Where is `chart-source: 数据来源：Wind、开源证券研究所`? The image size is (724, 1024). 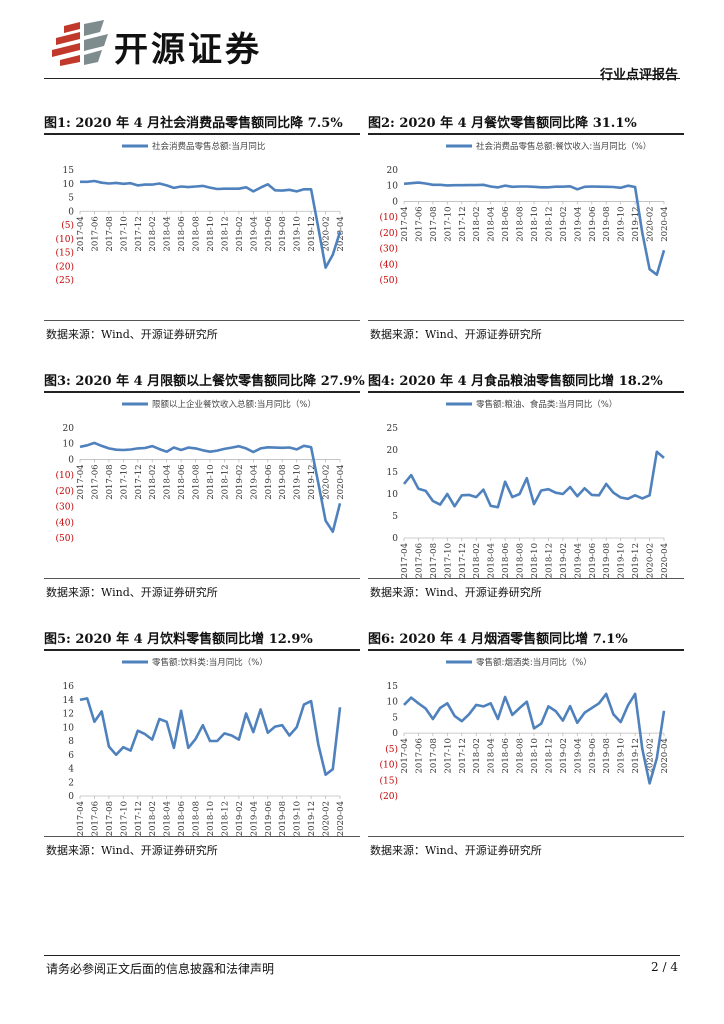 chart-source: 数据来源：Wind、开源证券研究所 is located at coordinates (456, 850).